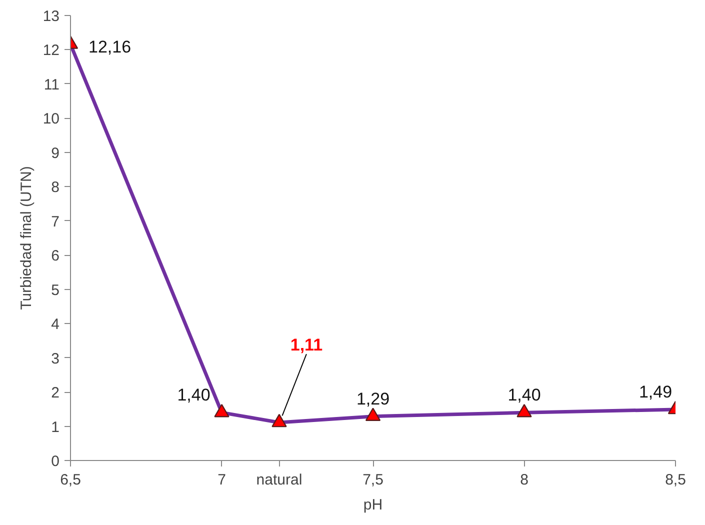 This screenshot has width=705, height=525. What do you see at coordinates (222, 480) in the screenshot?
I see `x-tick-label: 7` at bounding box center [222, 480].